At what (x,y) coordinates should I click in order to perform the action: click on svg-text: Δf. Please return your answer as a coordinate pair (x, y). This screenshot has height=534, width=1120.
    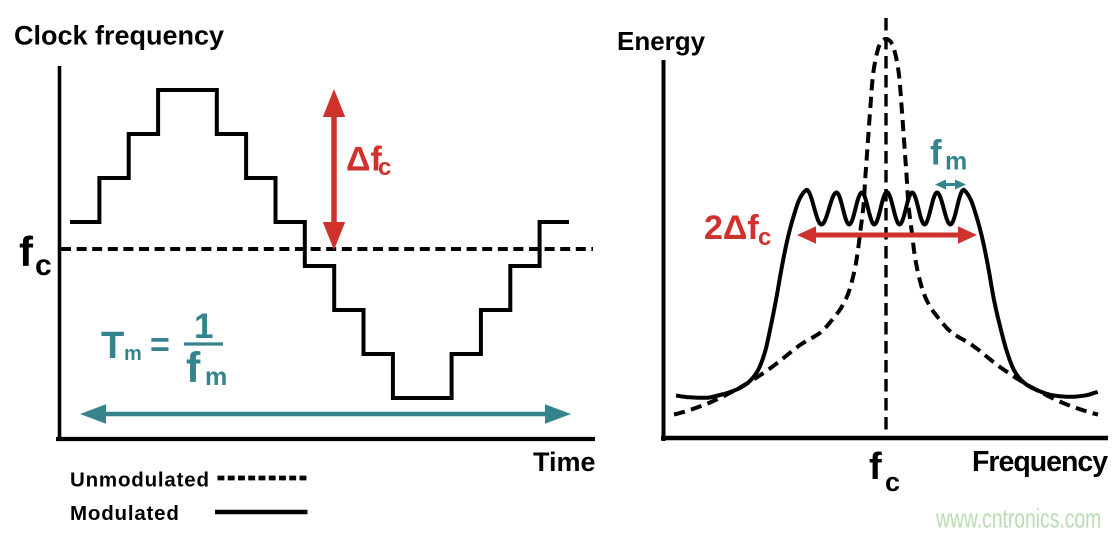
    Looking at the image, I should click on (364, 160).